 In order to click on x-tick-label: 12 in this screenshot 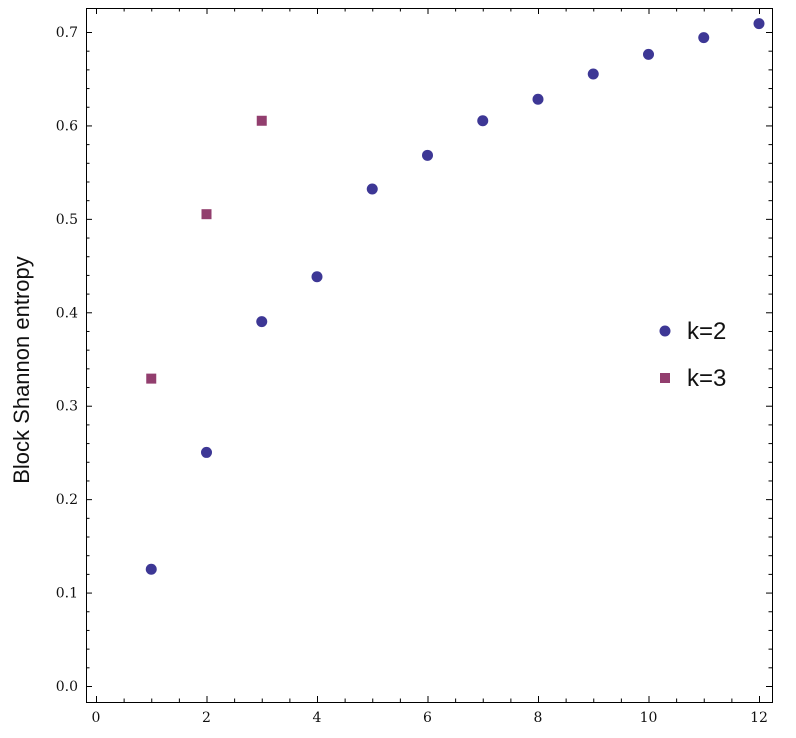, I will do `click(759, 718)`.